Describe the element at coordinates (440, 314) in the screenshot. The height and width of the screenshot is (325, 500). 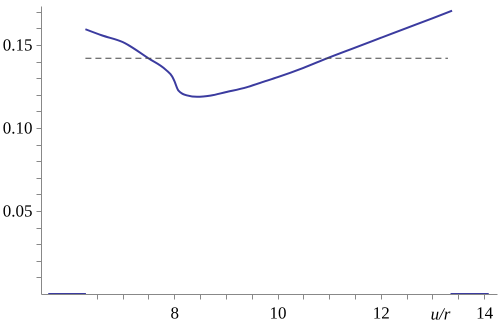
I see `x-axis-title: u/r` at that location.